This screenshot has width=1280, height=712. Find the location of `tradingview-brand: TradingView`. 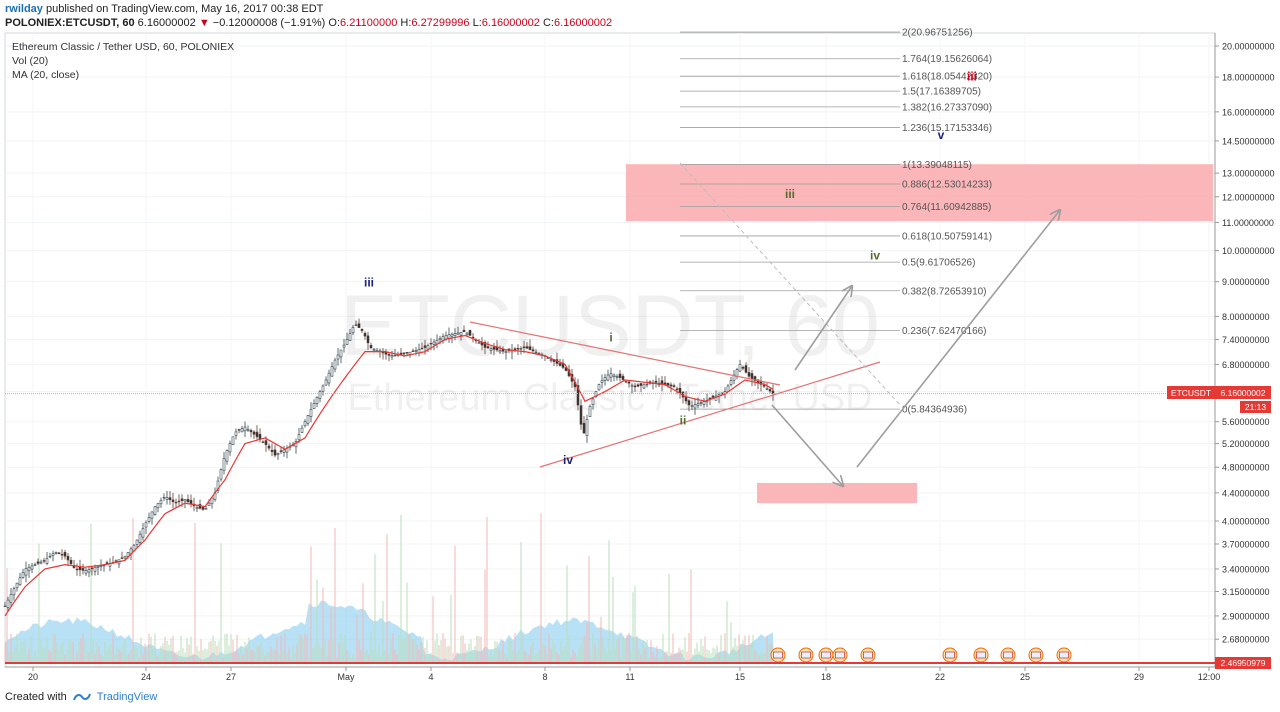

tradingview-brand: TradingView is located at coordinates (127, 697).